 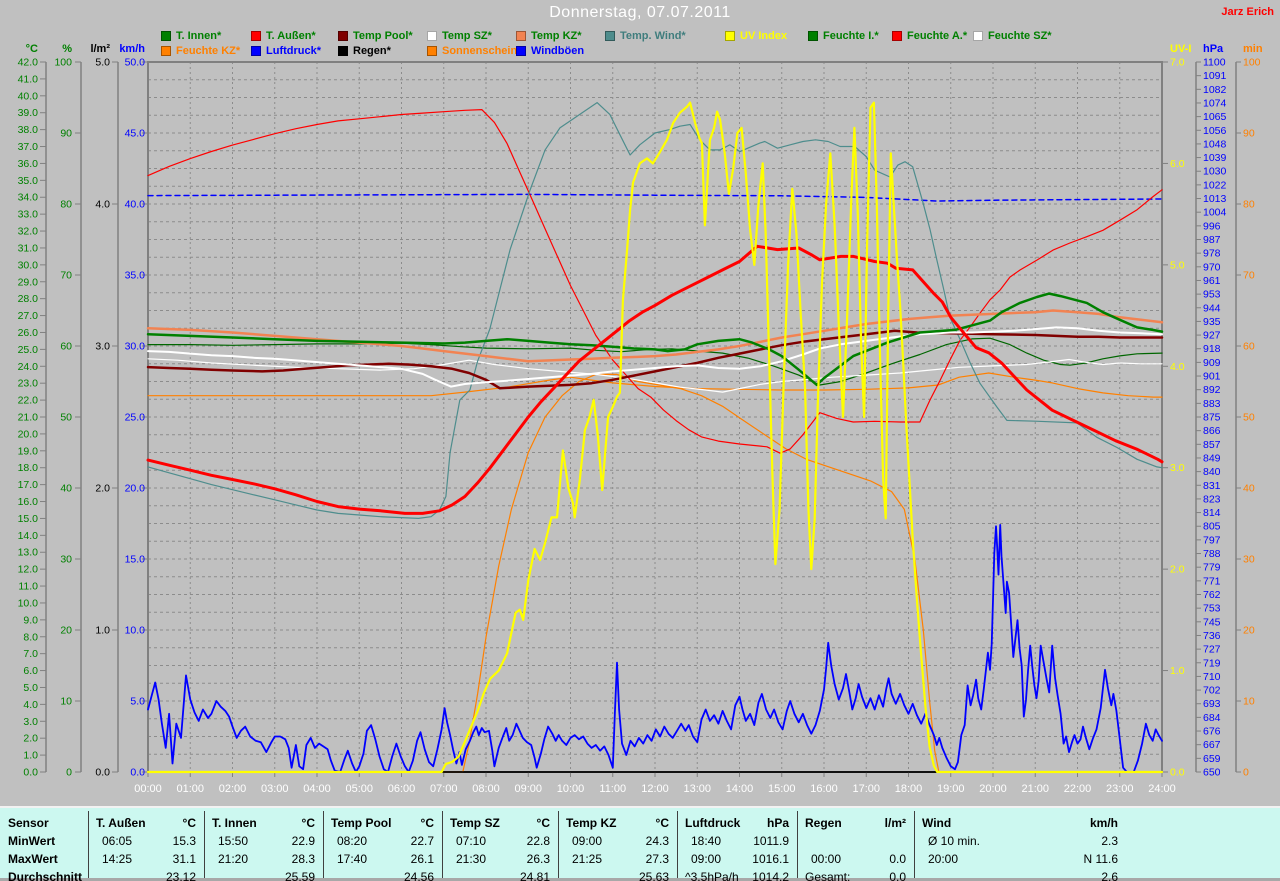 What do you see at coordinates (28, 434) in the screenshot?
I see `axis-label-c: 20.0` at bounding box center [28, 434].